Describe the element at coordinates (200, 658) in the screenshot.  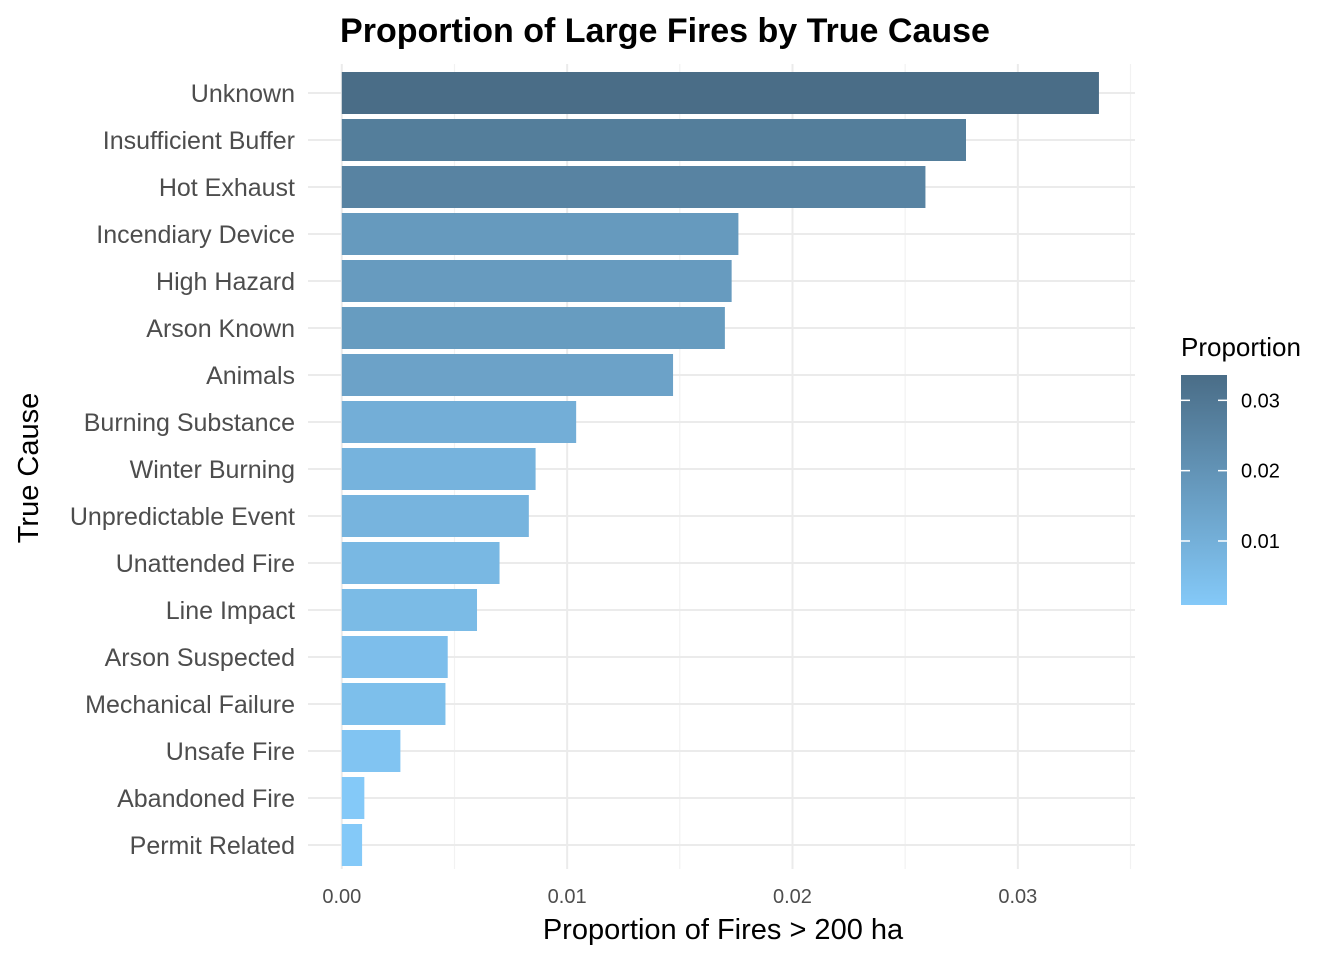
I see `y-category-label: Arson Suspected` at that location.